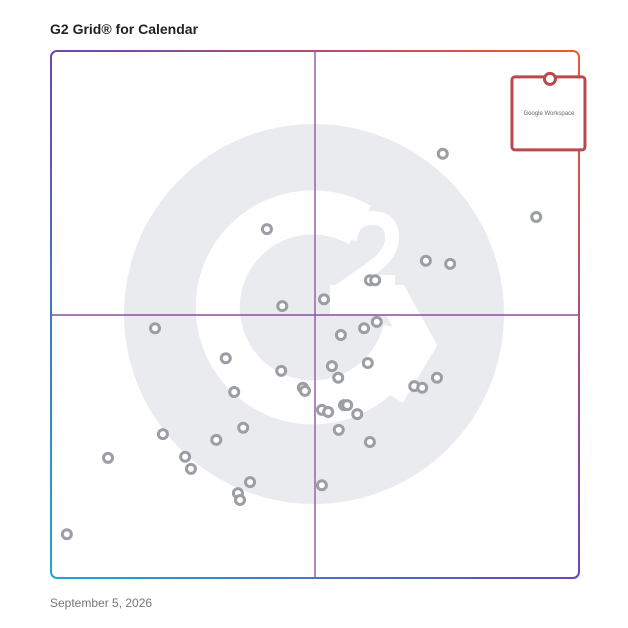 The width and height of the screenshot is (628, 628). What do you see at coordinates (549, 114) in the screenshot?
I see `highlight-label: Google Workspace` at bounding box center [549, 114].